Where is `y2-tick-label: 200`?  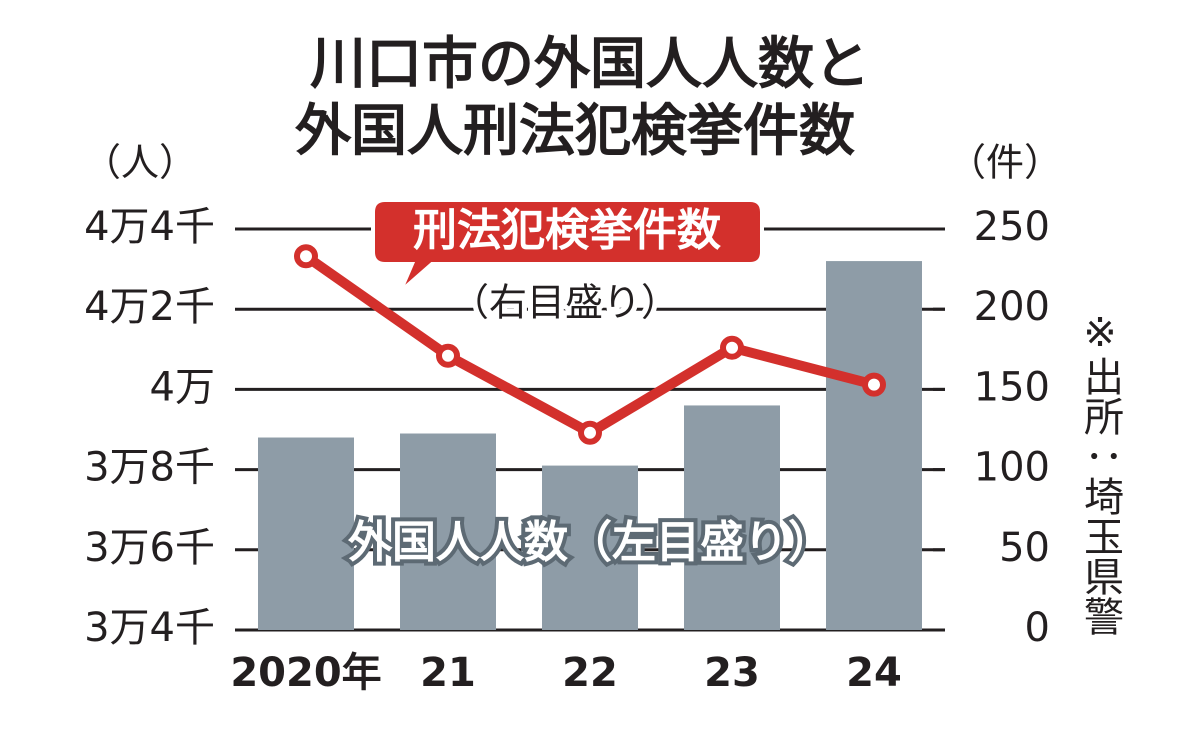 y2-tick-label: 200 is located at coordinates (1012, 307).